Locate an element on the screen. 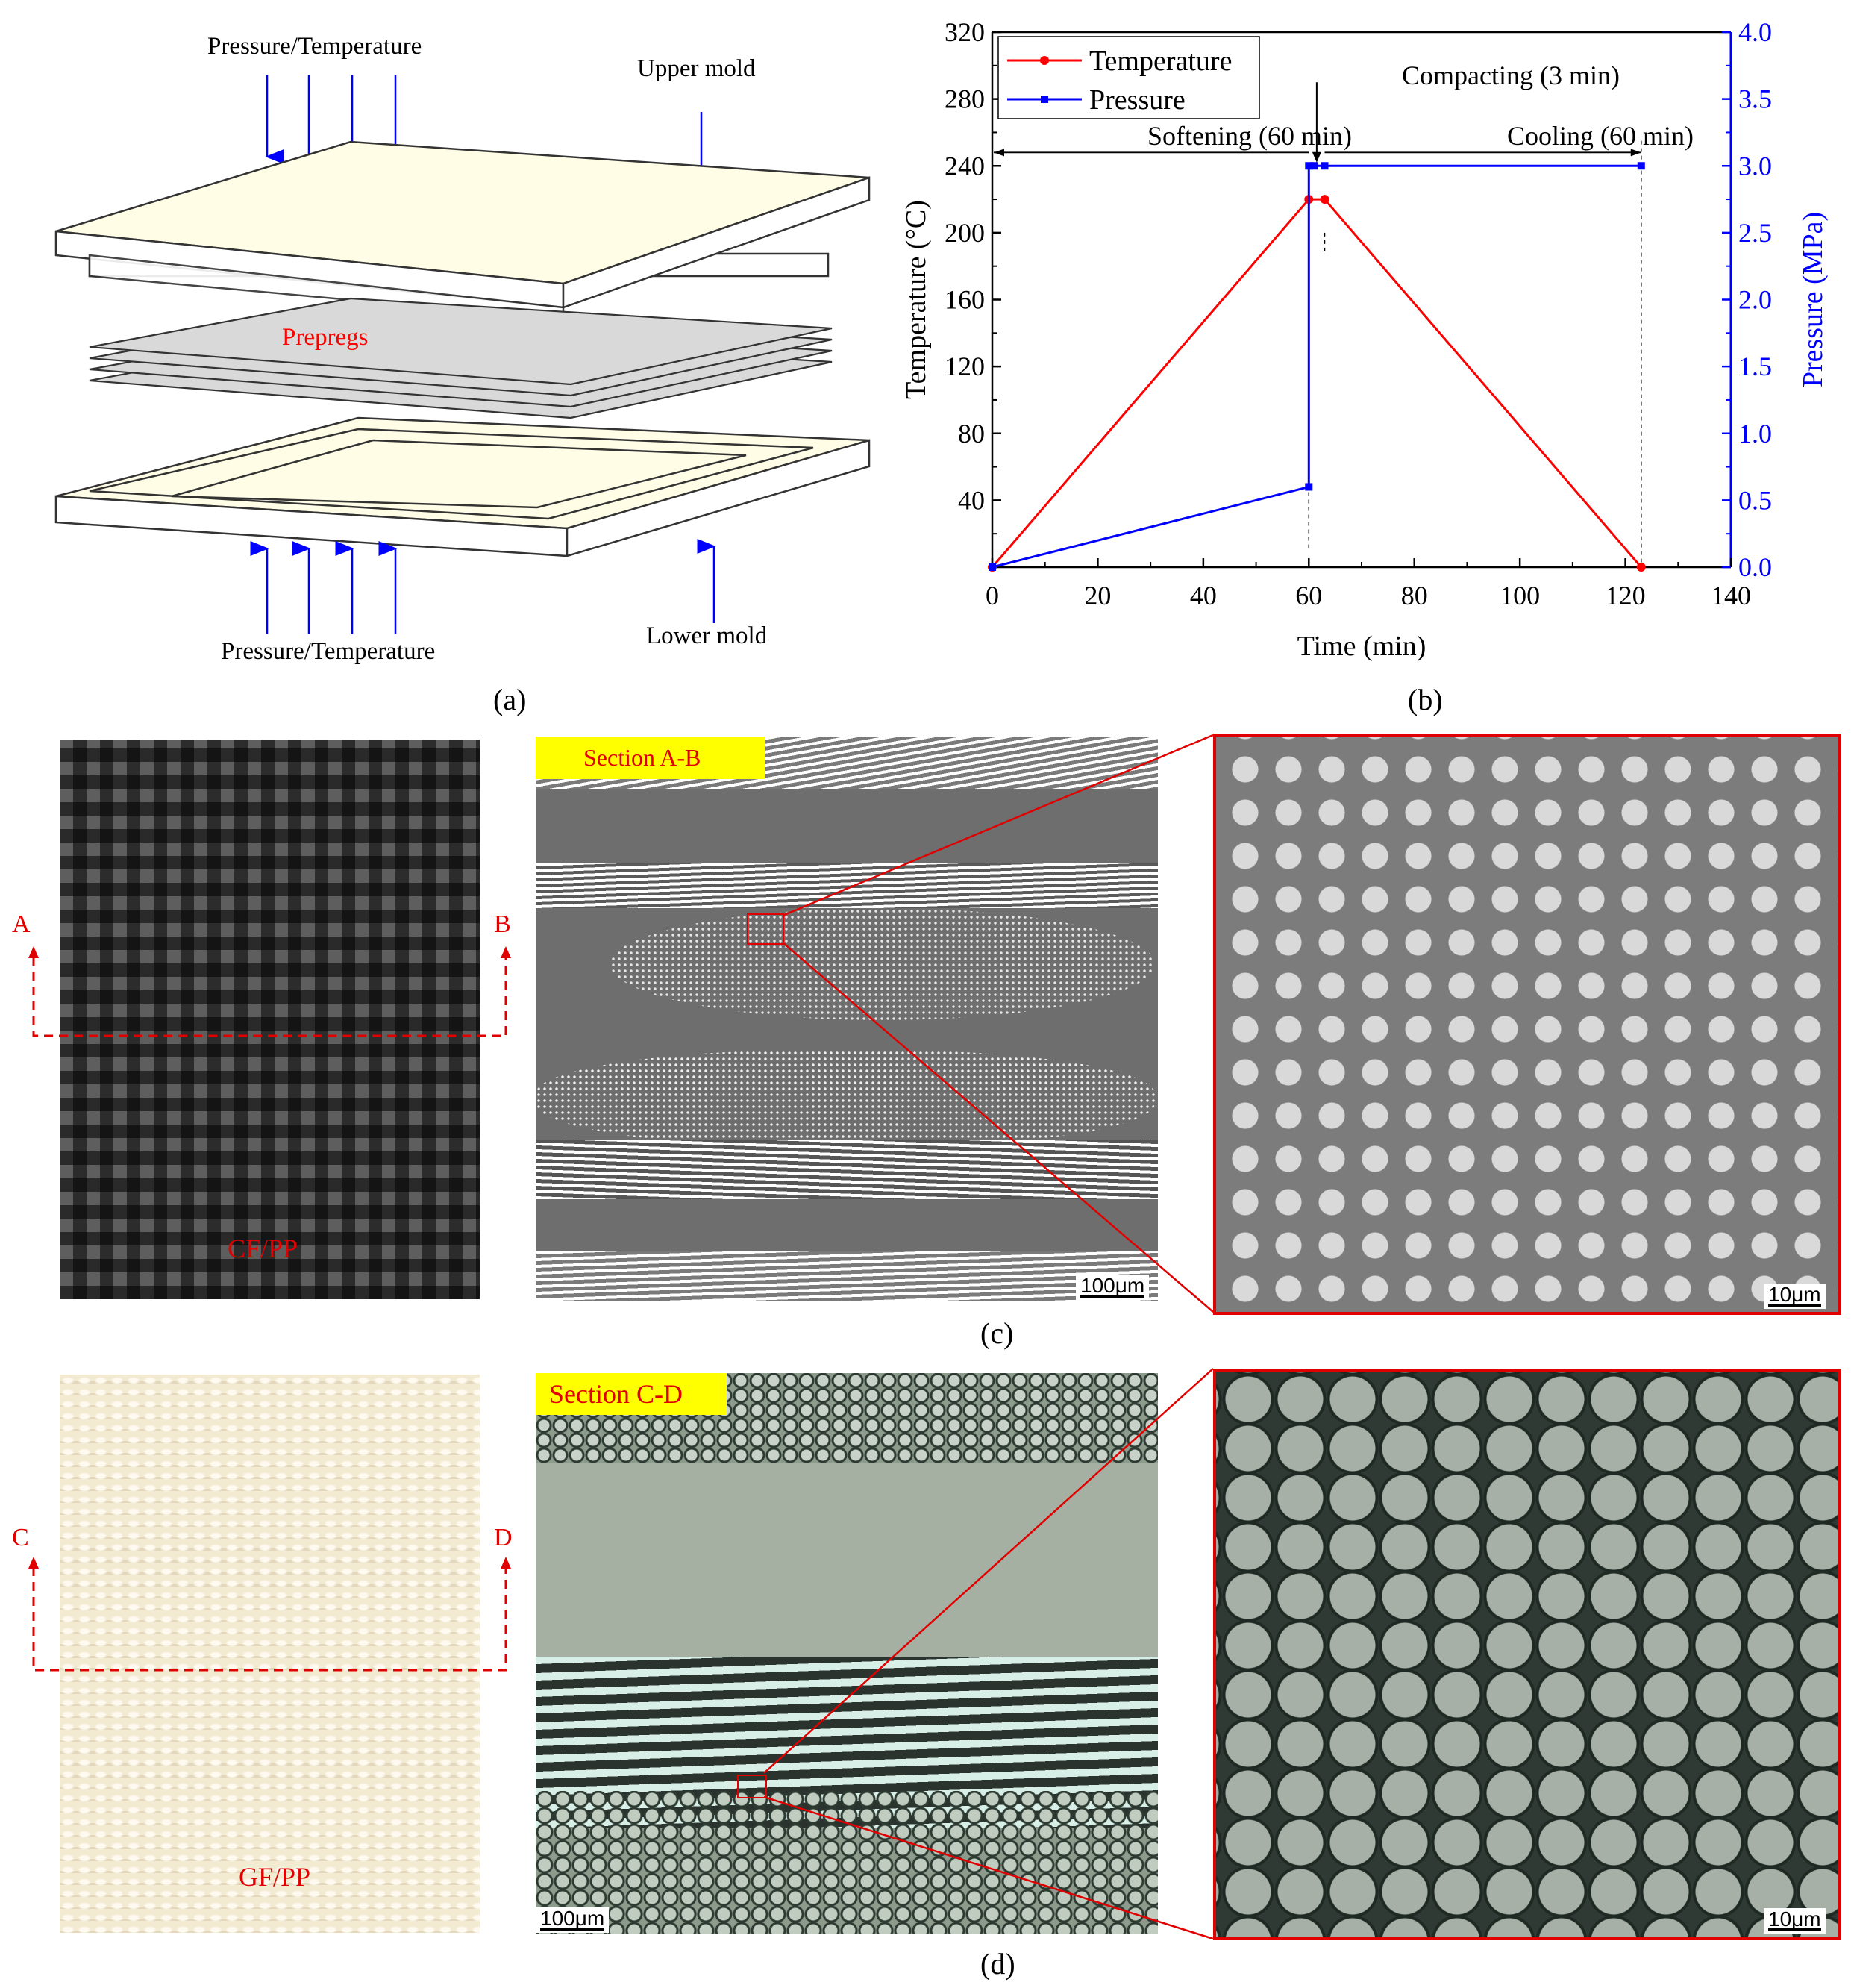 The width and height of the screenshot is (1851, 1988). zoom-cd-scale-bar: 10μm is located at coordinates (1795, 1921).